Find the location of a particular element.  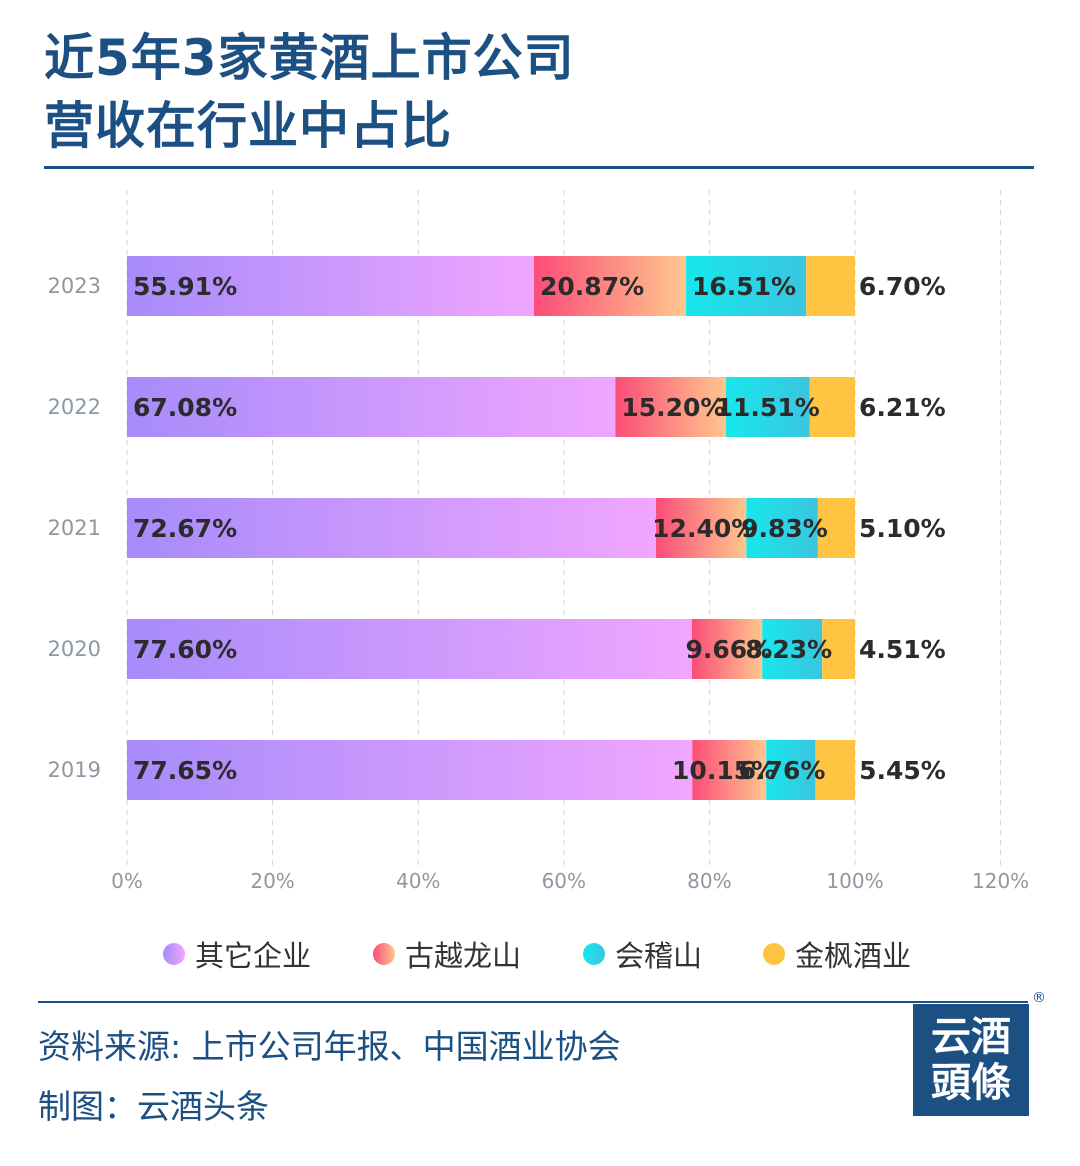

data-label: 72.67% is located at coordinates (185, 528).